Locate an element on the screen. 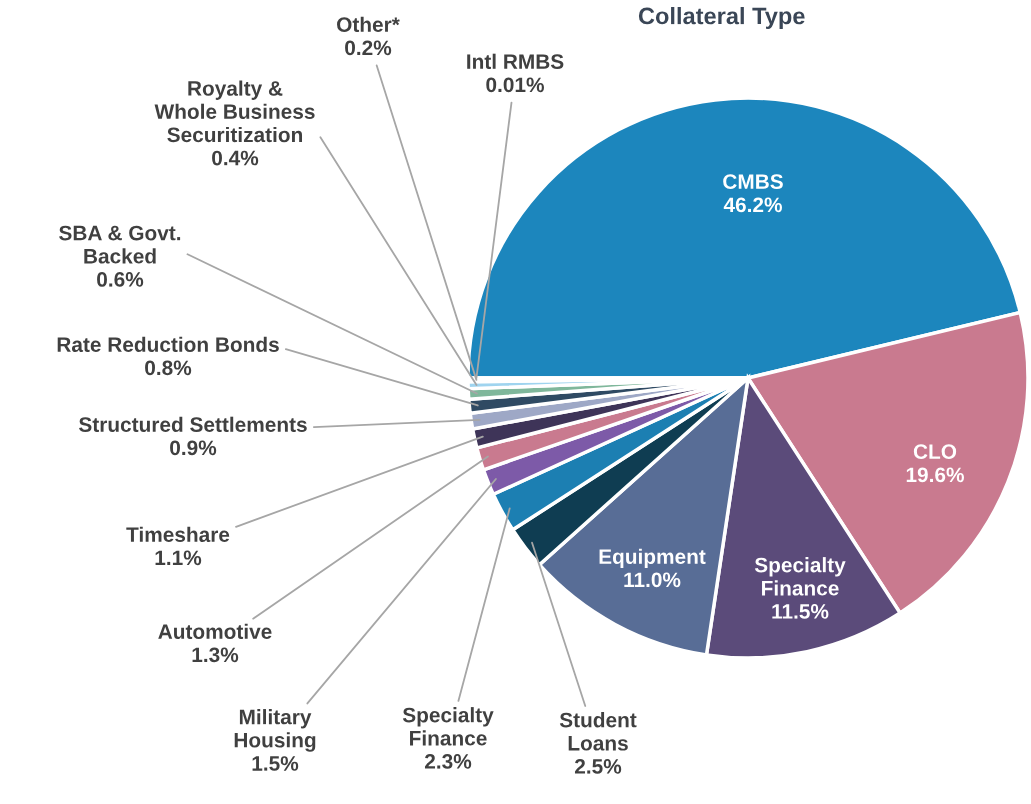 The image size is (1031, 804). slice-label: Military Housing is located at coordinates (275, 730).